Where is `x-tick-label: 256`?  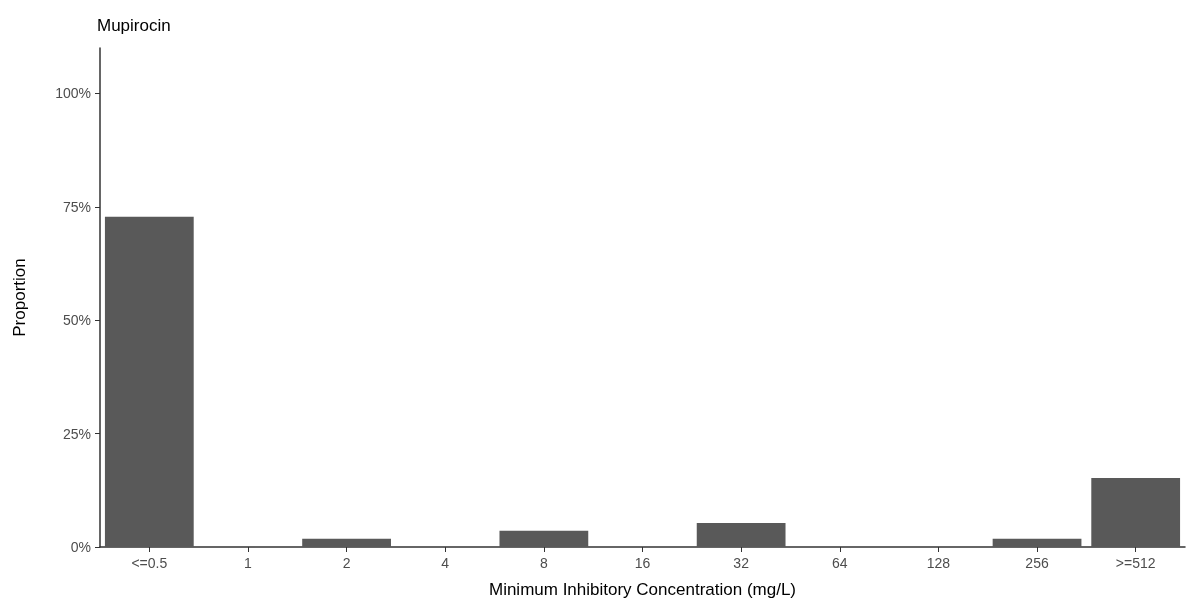
x-tick-label: 256 is located at coordinates (1037, 563).